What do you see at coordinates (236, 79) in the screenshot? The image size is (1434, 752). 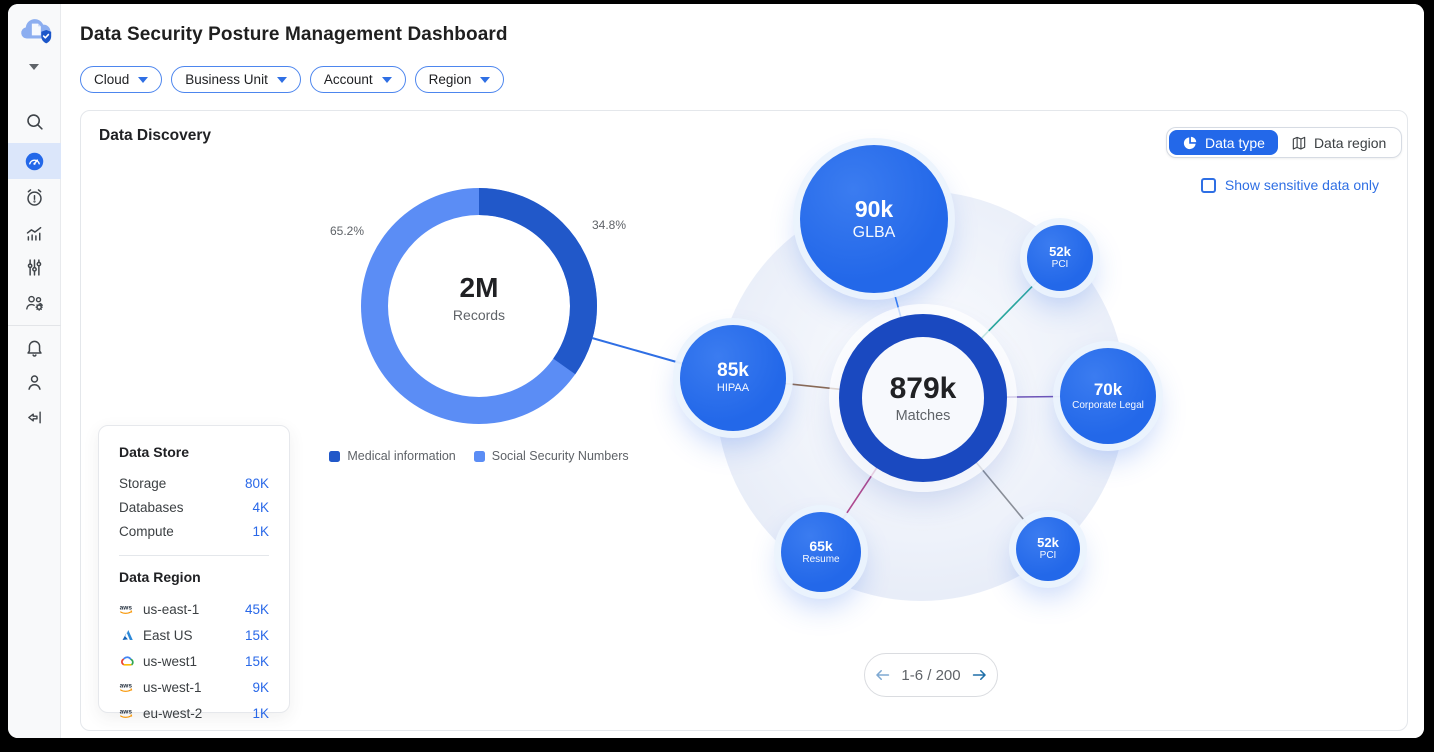 I see `filter-pill-business-unit: Business Unit` at bounding box center [236, 79].